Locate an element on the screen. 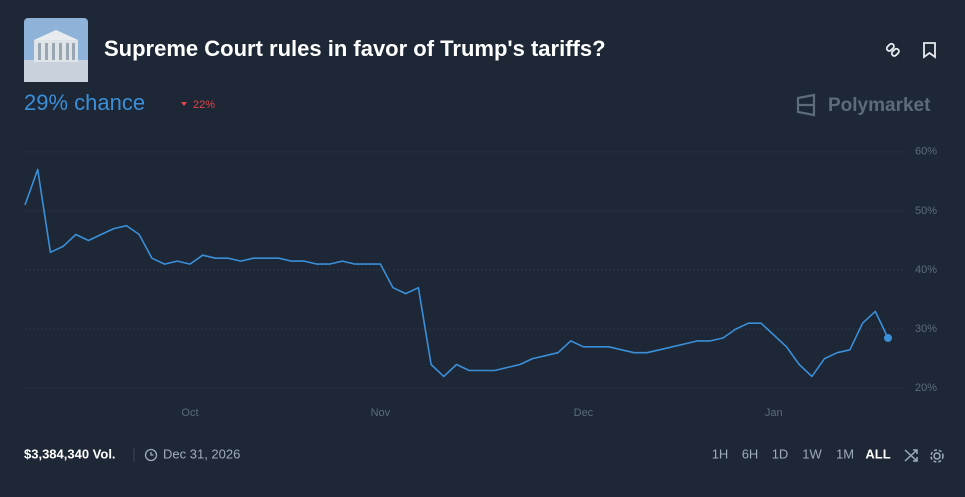 The image size is (965, 497). y-tick-label: 50% is located at coordinates (926, 211).